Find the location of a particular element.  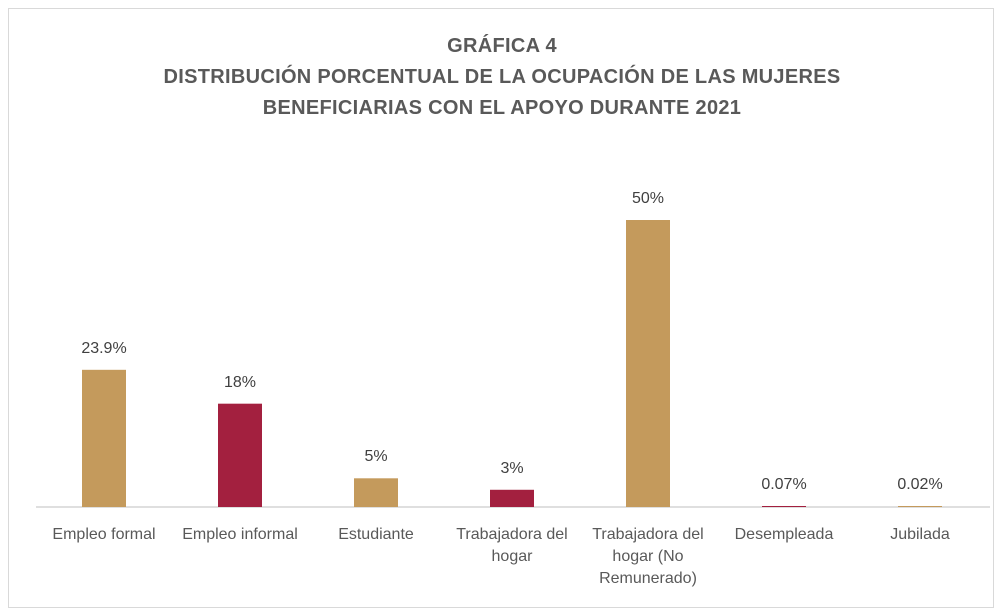

x-tick-label: Trabajadora del hogar is located at coordinates (512, 545).